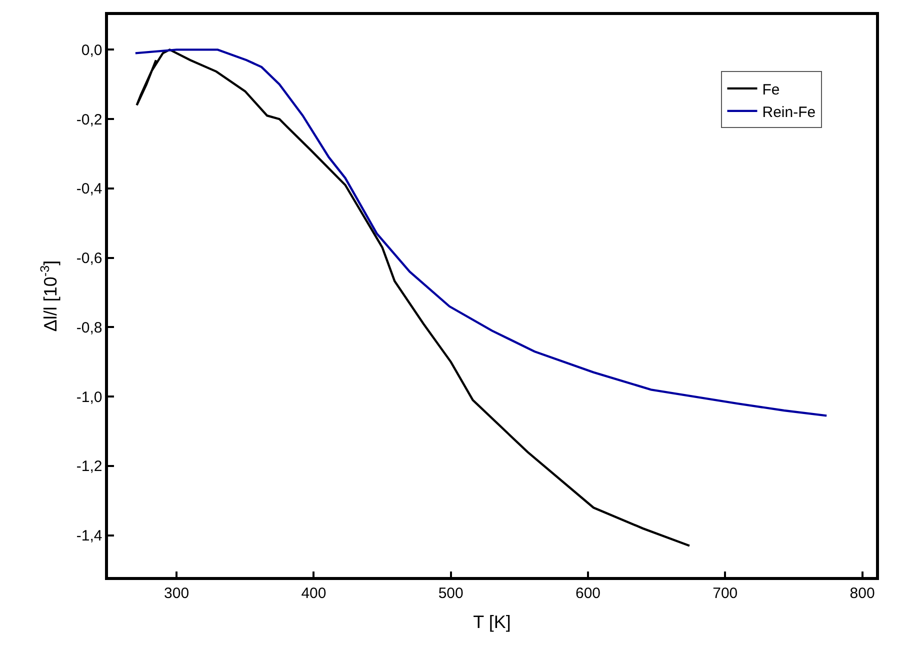 The image size is (898, 663). Describe the element at coordinates (771, 89) in the screenshot. I see `legend-label: Fe` at that location.